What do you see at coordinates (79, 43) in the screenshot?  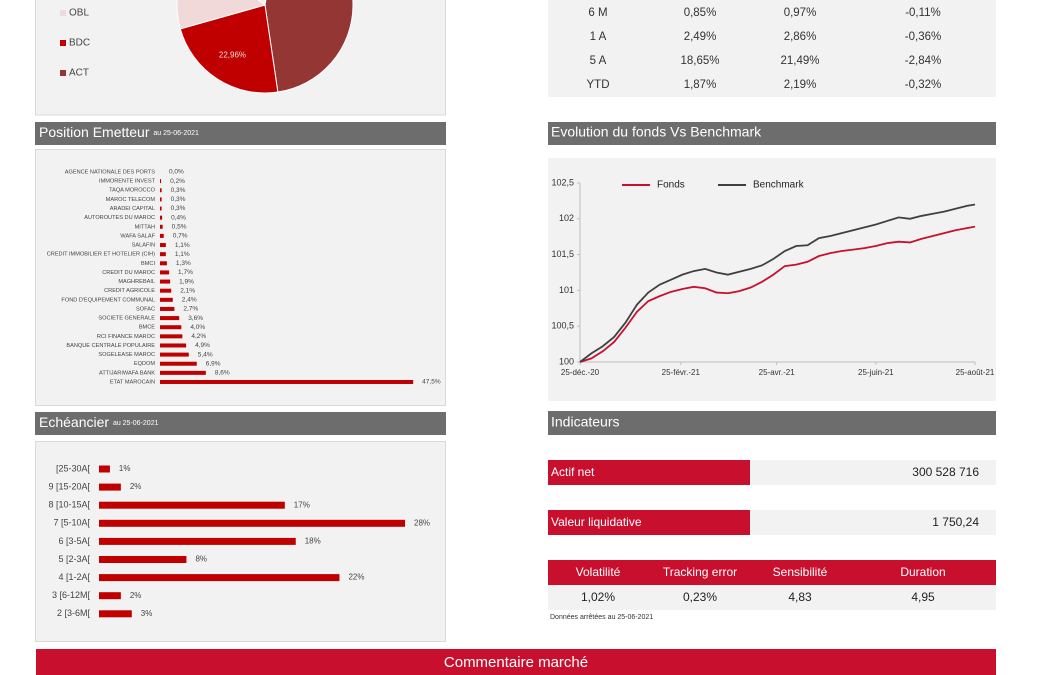 I see `legend-label: BDC` at bounding box center [79, 43].